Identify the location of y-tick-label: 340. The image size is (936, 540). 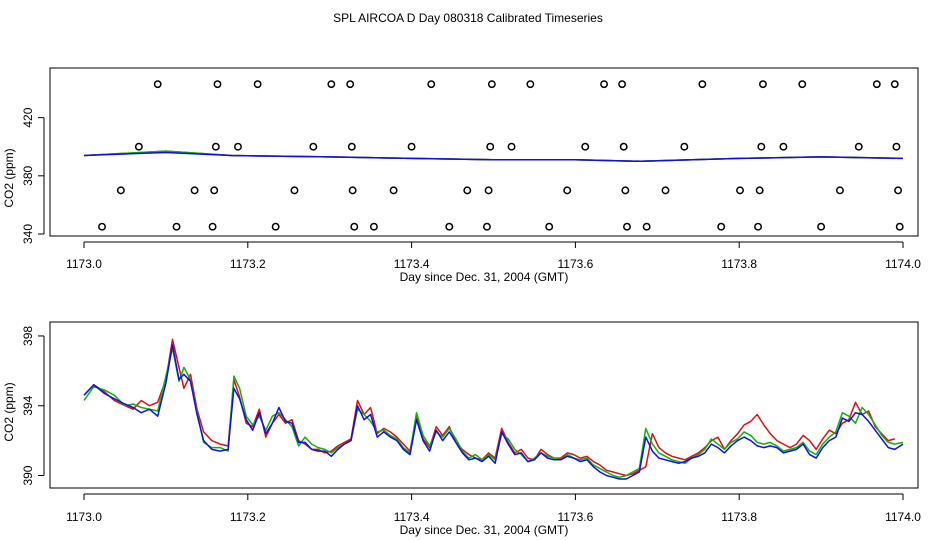
(28, 234).